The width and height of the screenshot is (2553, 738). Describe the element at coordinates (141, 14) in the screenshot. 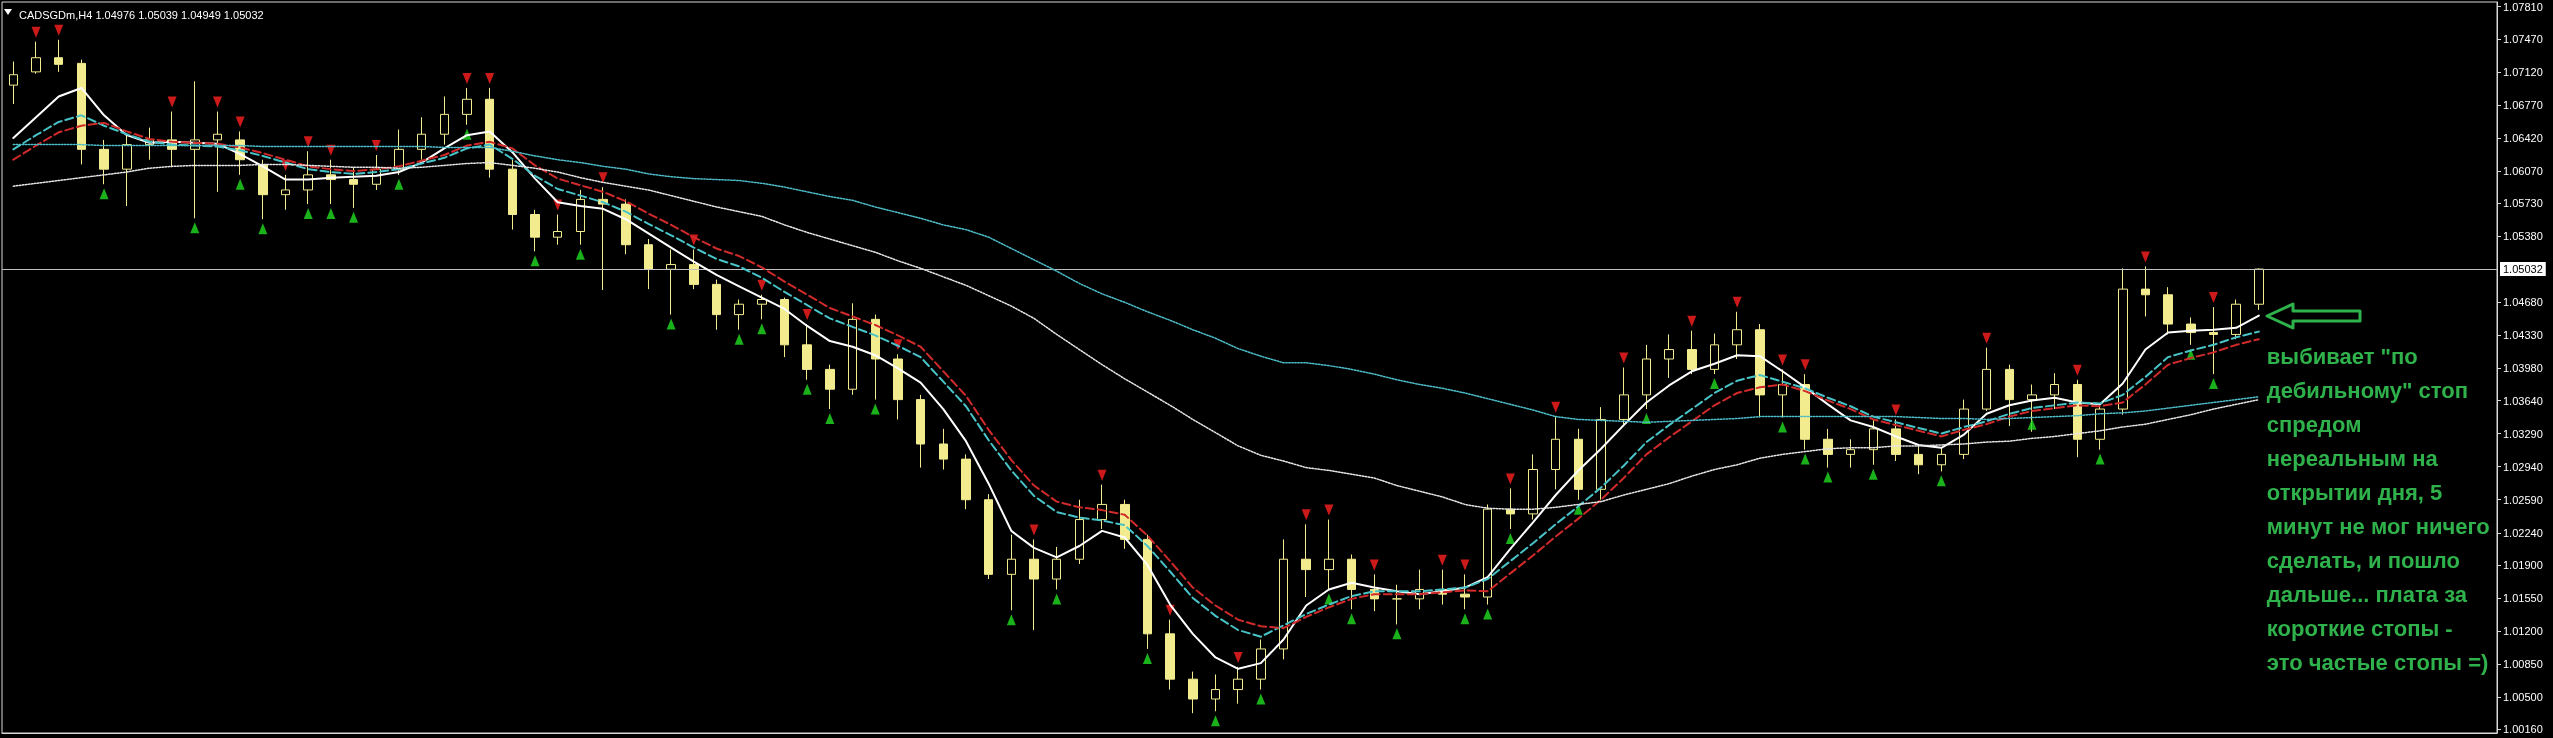

I see `text: CADSGDm,H4 1.04976 1.05039 1.04949 1.05032` at that location.